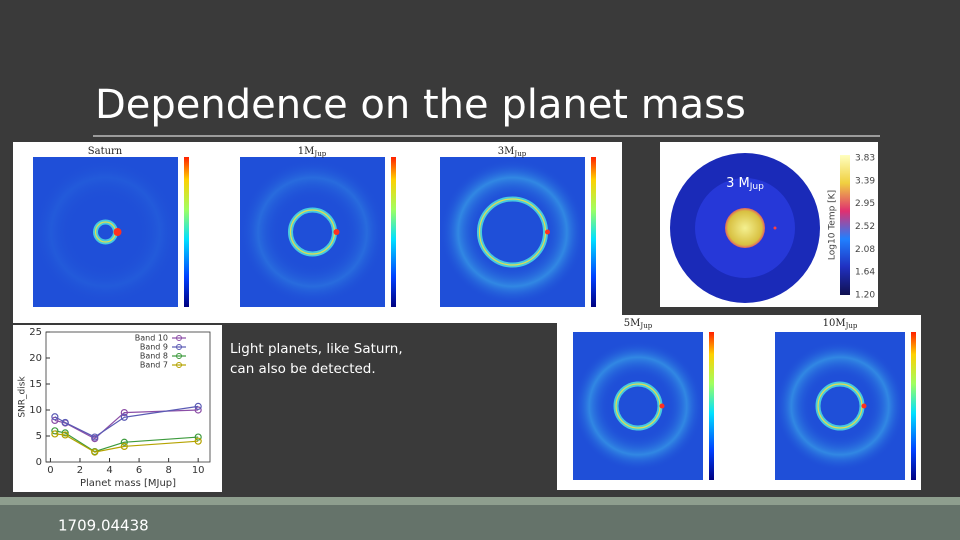 The width and height of the screenshot is (960, 540). I want to click on colorbar-tick-label: 2.08, so click(865, 250).